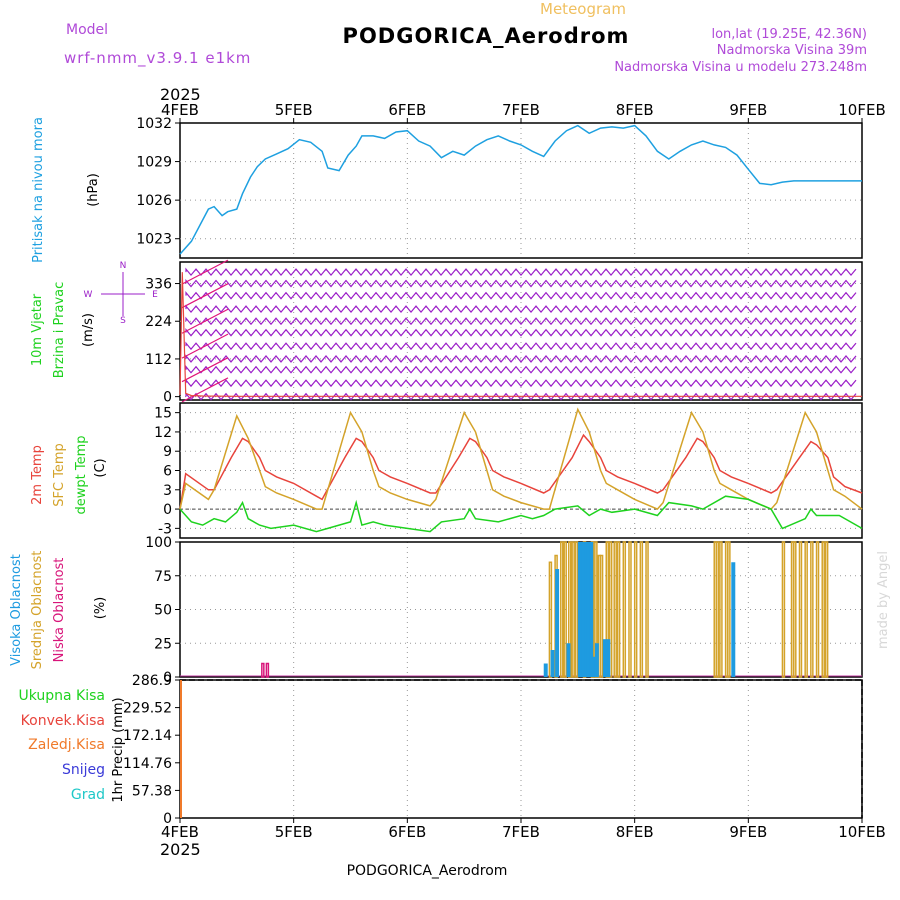  What do you see at coordinates (181, 749) in the screenshot?
I see `precip-bar` at bounding box center [181, 749].